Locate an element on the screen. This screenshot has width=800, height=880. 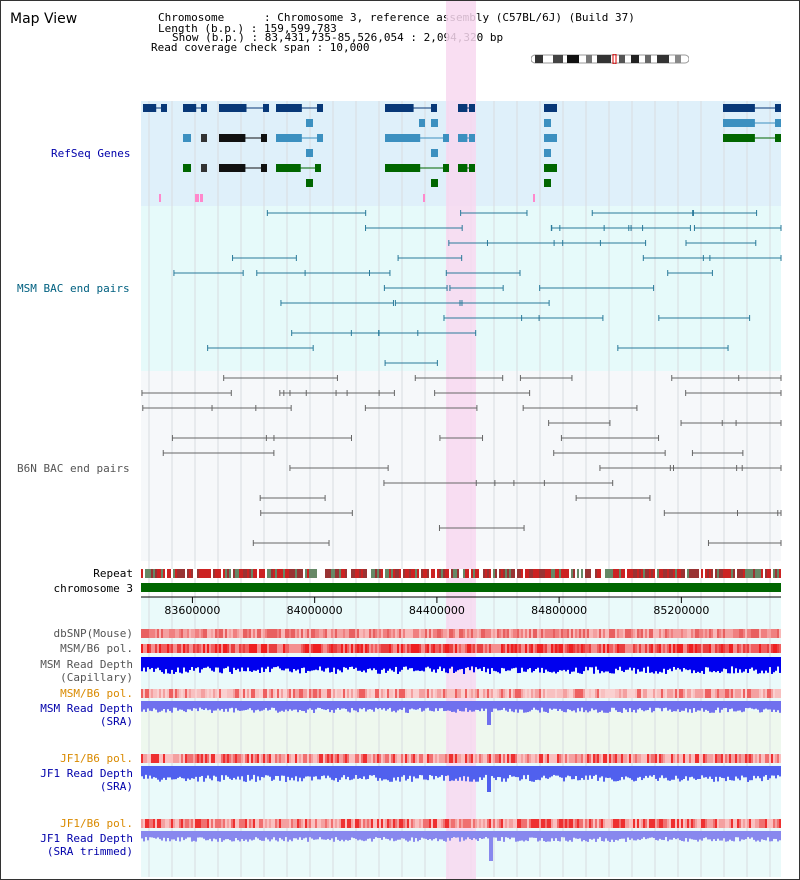
label-sra-1: (SRA) is located at coordinates (116, 721).